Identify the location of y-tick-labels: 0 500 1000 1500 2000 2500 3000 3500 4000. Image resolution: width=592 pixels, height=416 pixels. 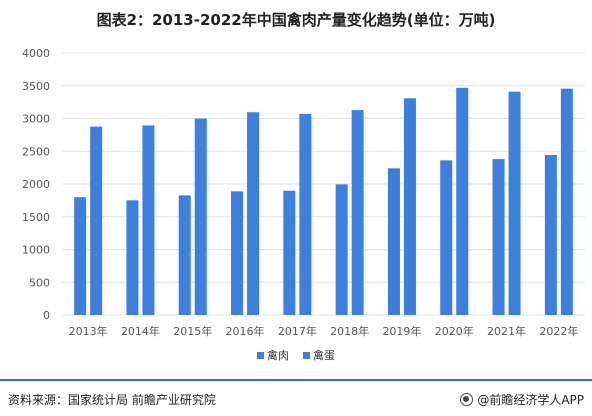
(36, 184).